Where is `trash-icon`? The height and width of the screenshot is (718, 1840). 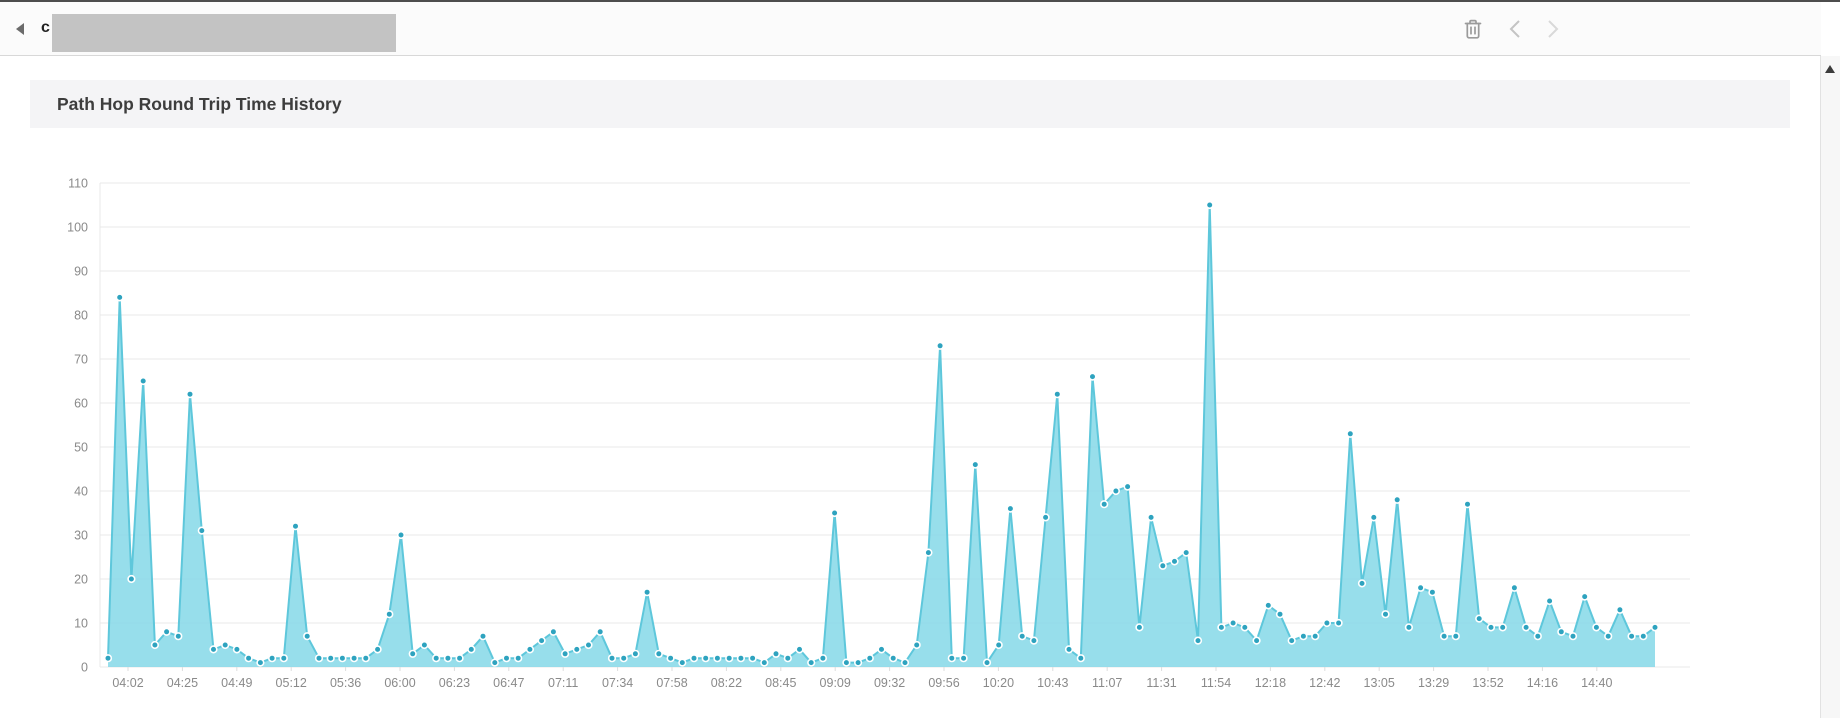 trash-icon is located at coordinates (1473, 29).